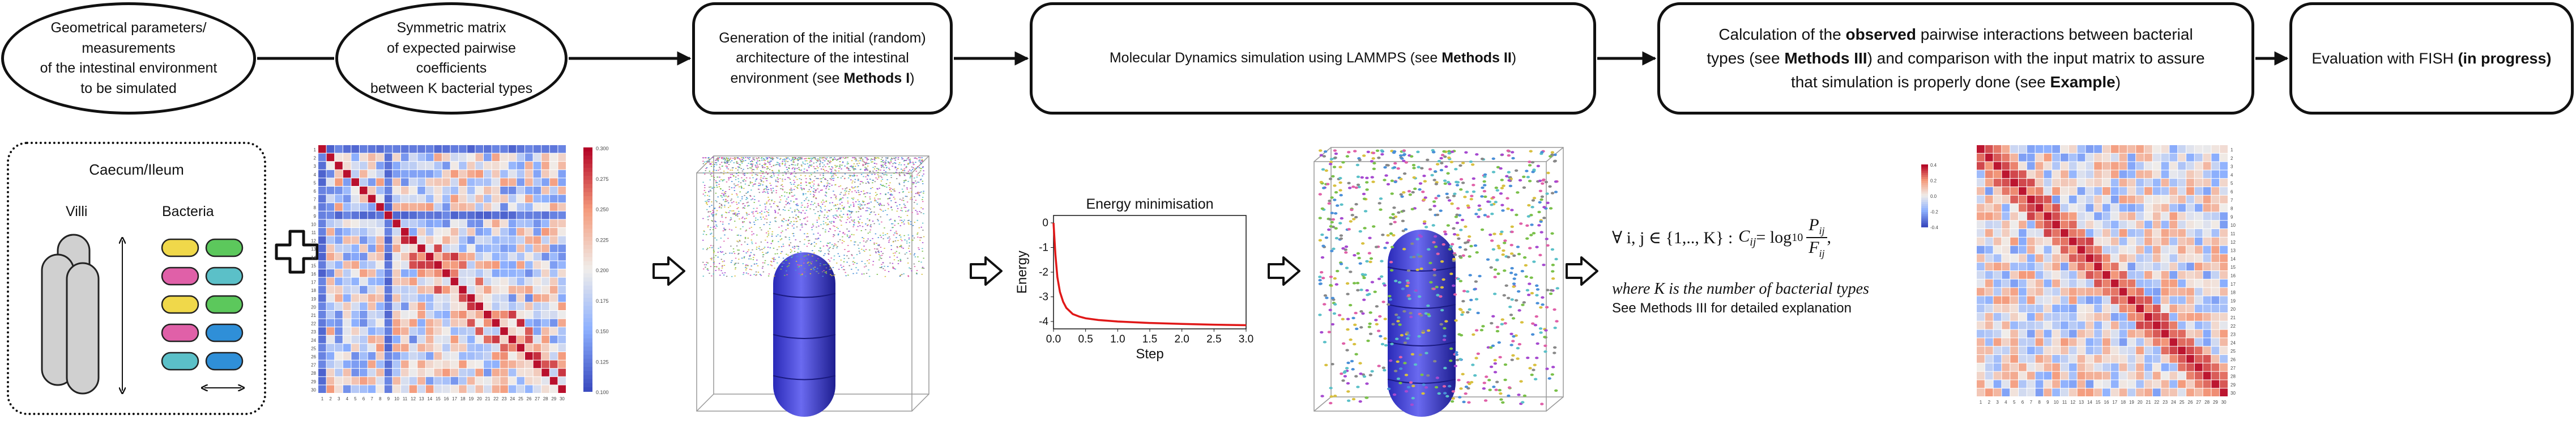 This screenshot has width=2576, height=423. What do you see at coordinates (315, 192) in the screenshot?
I see `heatmap-tick-label: 6` at bounding box center [315, 192].